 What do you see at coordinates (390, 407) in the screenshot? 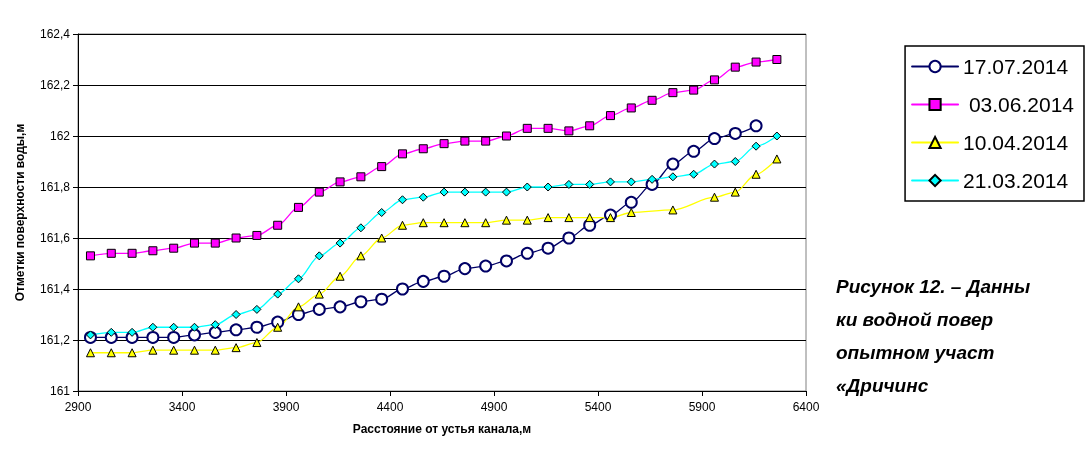
I see `x-tick-label: 4400` at bounding box center [390, 407].